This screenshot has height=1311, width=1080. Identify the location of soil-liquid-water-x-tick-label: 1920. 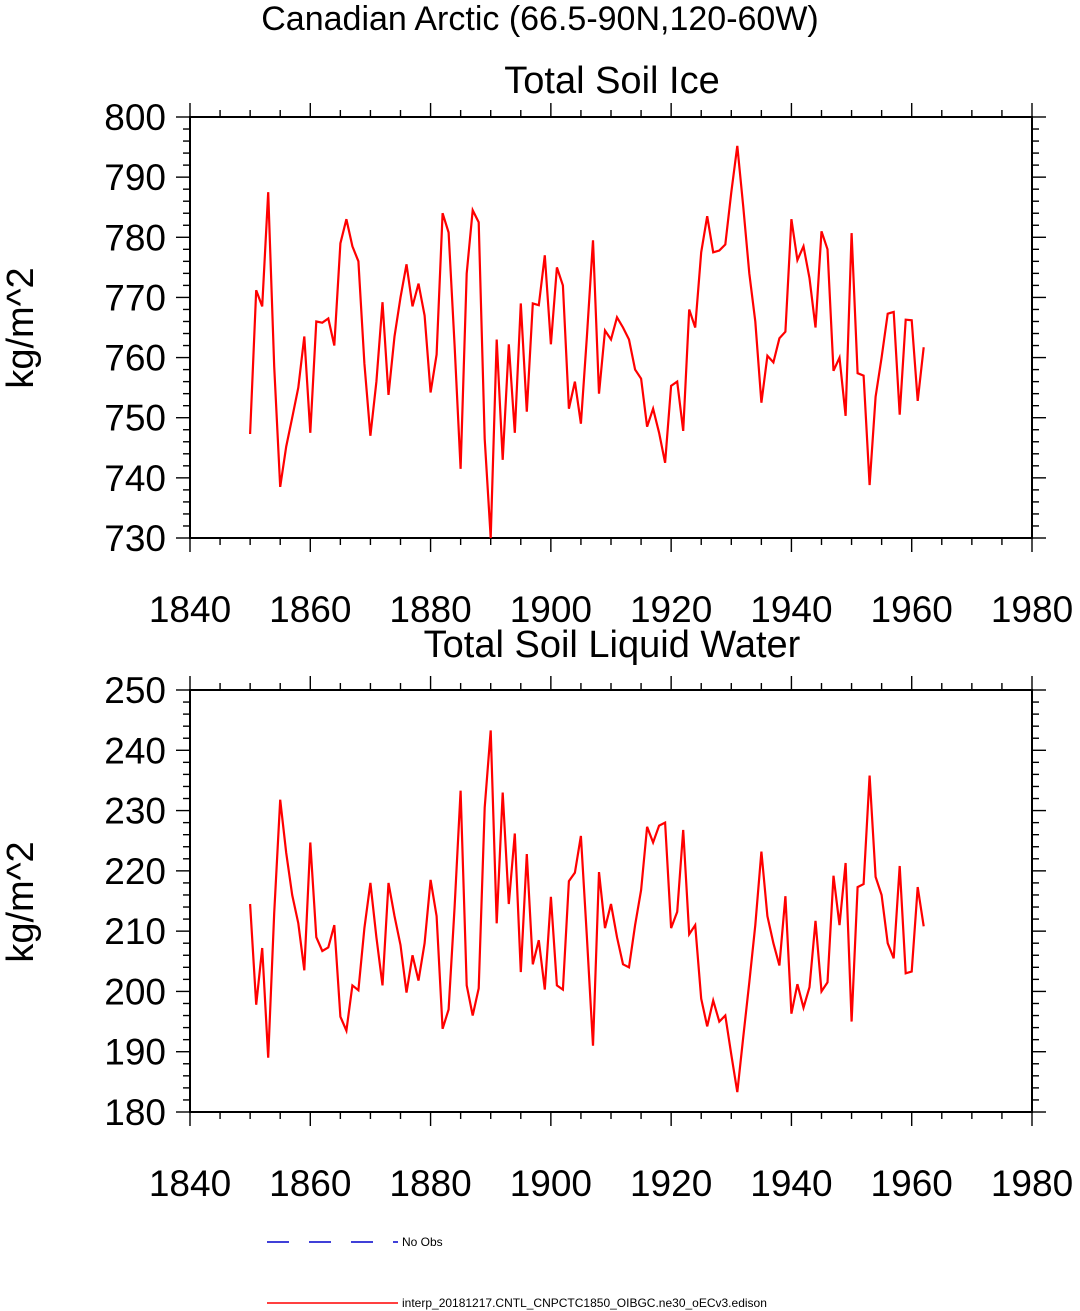
(671, 1183).